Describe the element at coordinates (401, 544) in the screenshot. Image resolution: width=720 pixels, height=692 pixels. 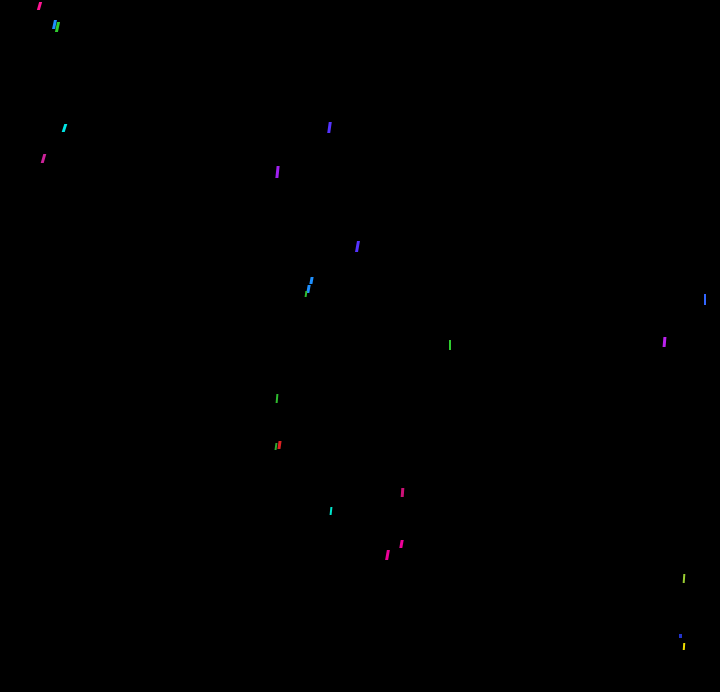
I see `speck-magenta-slash-upper` at that location.